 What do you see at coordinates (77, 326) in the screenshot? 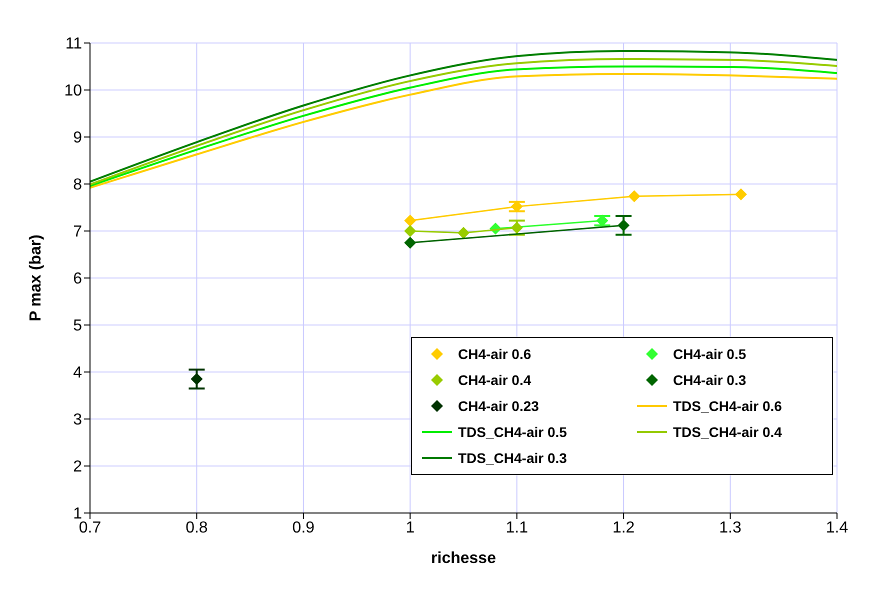
I see `y-tick-label: 5` at bounding box center [77, 326].